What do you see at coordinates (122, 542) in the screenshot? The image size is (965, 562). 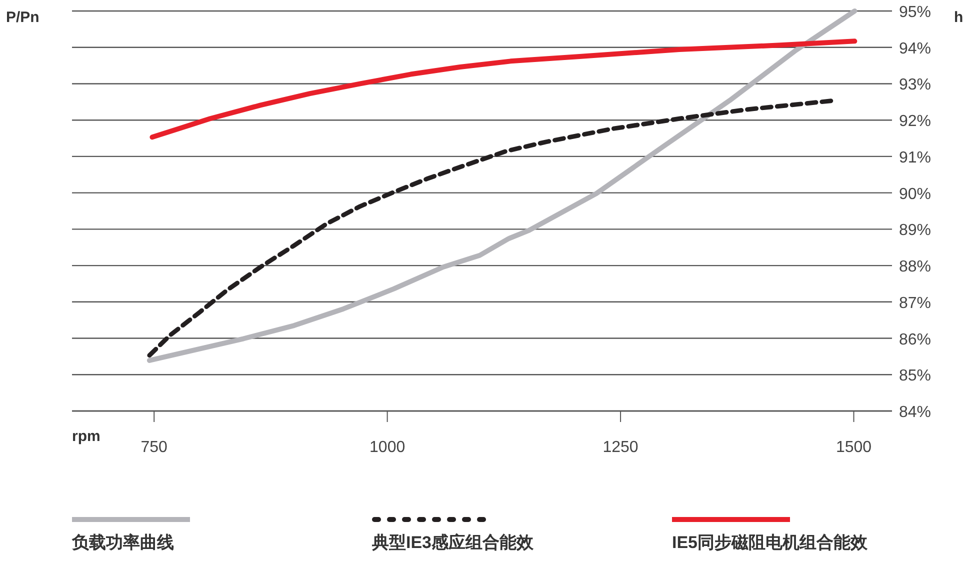 I see `legend-label: 负载功率曲线` at bounding box center [122, 542].